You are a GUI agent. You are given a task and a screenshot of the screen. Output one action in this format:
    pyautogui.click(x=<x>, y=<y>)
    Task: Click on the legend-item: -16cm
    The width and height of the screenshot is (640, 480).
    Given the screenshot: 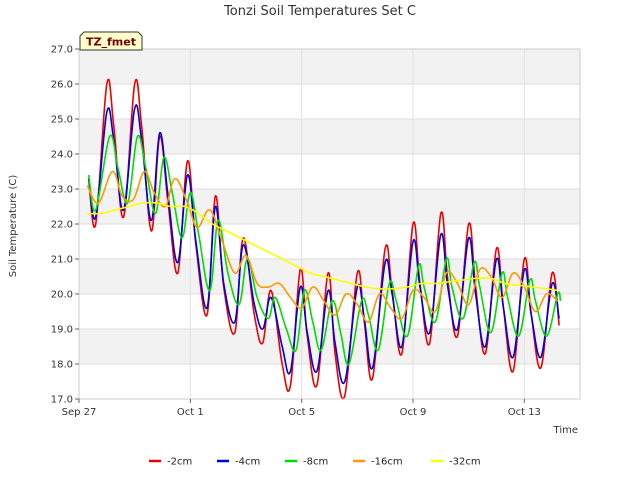 What is the action you would take?
    pyautogui.click(x=378, y=462)
    